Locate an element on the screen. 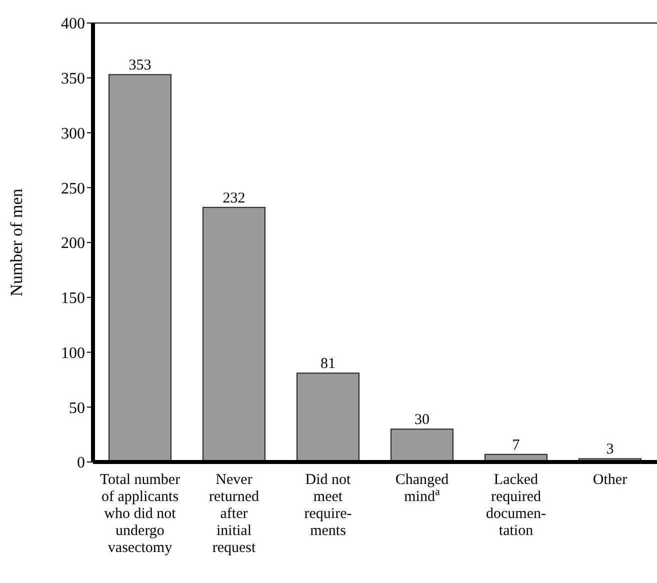 This screenshot has width=657, height=583. x-tick-label: Total number of applicants who did not undergo vasectomy is located at coordinates (140, 514).